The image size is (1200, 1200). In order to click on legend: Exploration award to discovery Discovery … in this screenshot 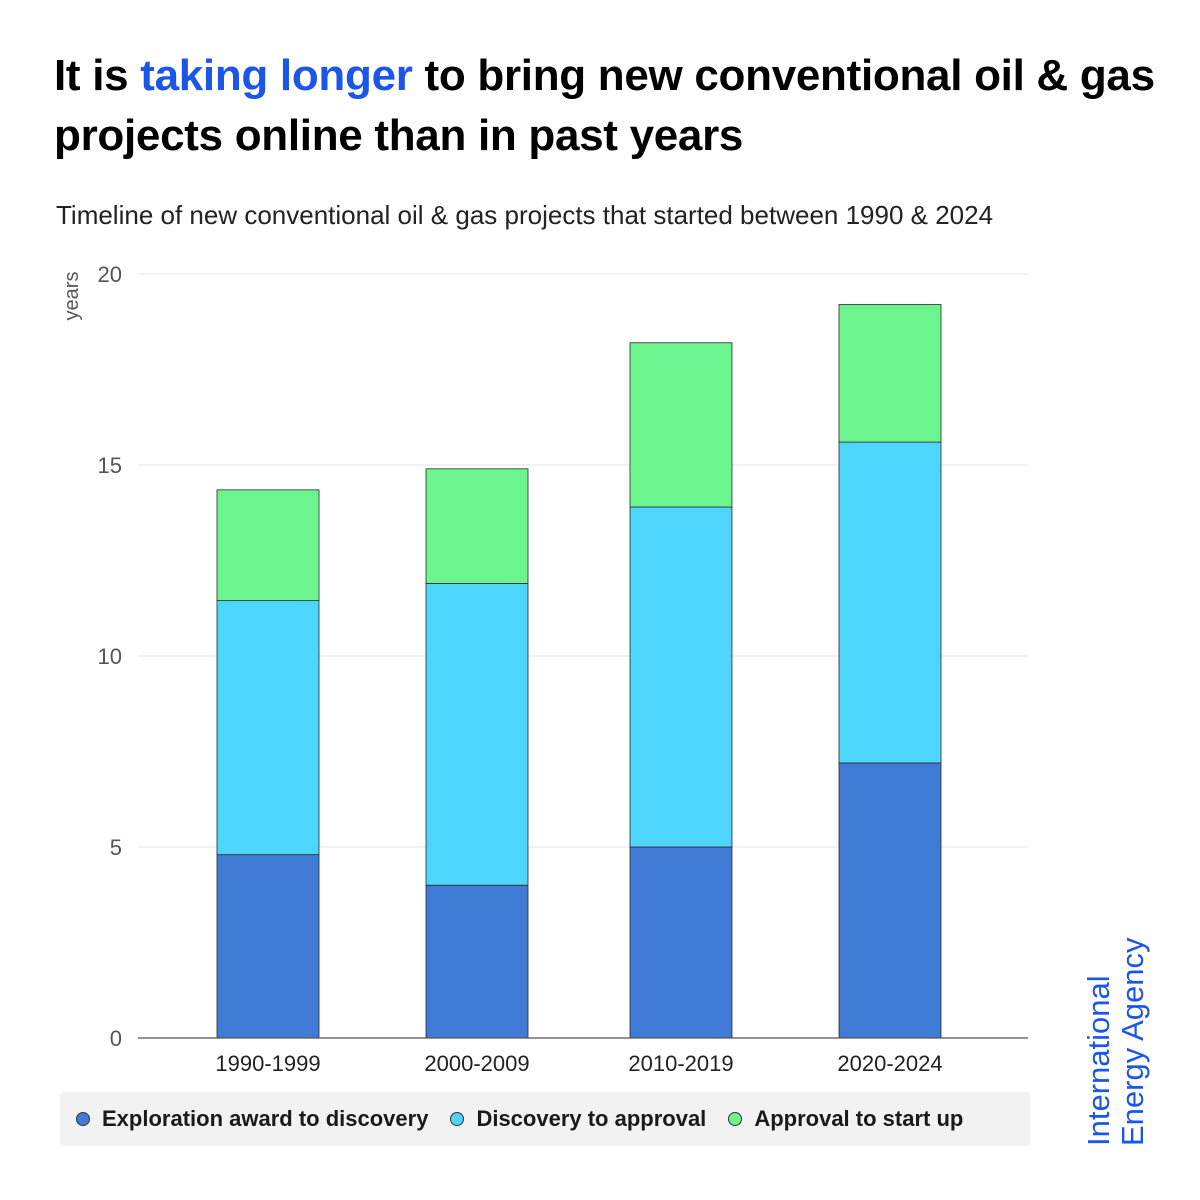, I will do `click(545, 1119)`.